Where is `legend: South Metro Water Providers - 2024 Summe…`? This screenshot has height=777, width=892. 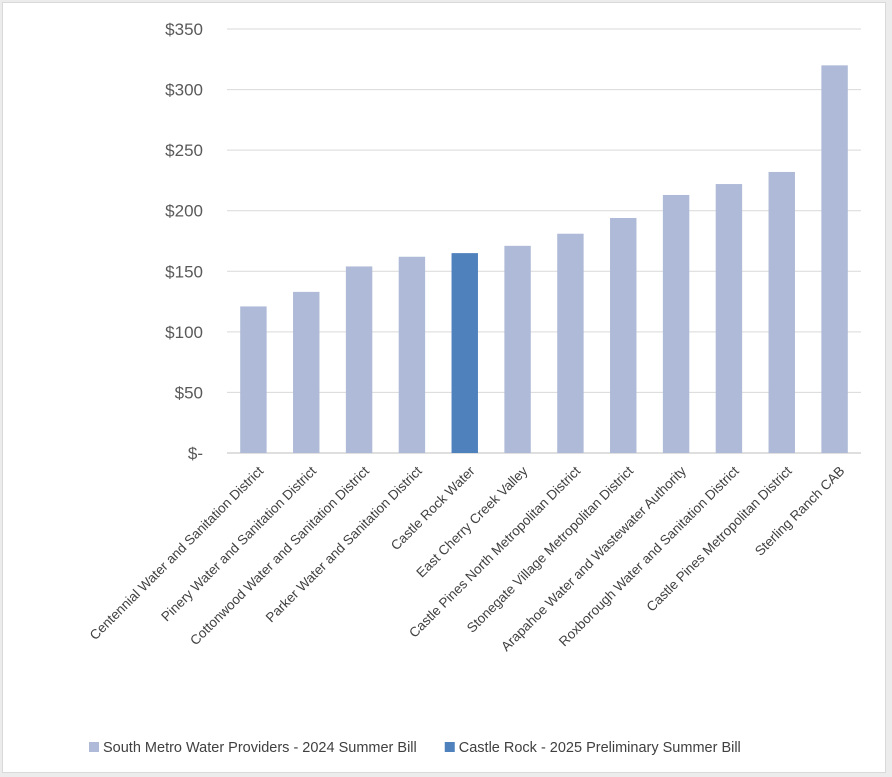
legend: South Metro Water Providers - 2024 Summe… is located at coordinates (415, 748).